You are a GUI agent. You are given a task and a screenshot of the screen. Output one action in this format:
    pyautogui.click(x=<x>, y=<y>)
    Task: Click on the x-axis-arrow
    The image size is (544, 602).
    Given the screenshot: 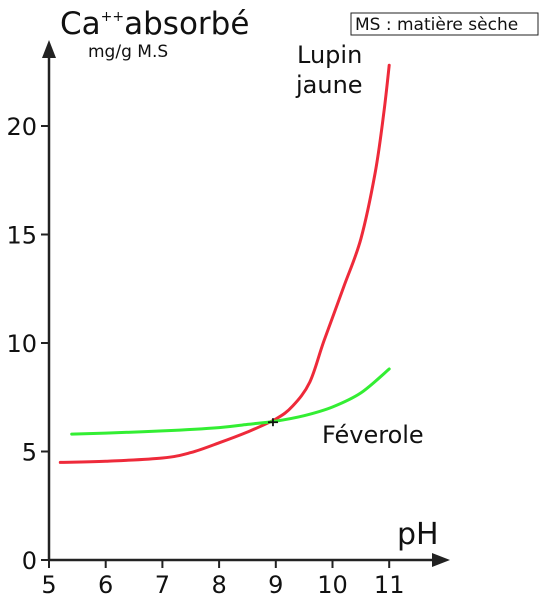 What is the action you would take?
    pyautogui.click(x=441, y=560)
    